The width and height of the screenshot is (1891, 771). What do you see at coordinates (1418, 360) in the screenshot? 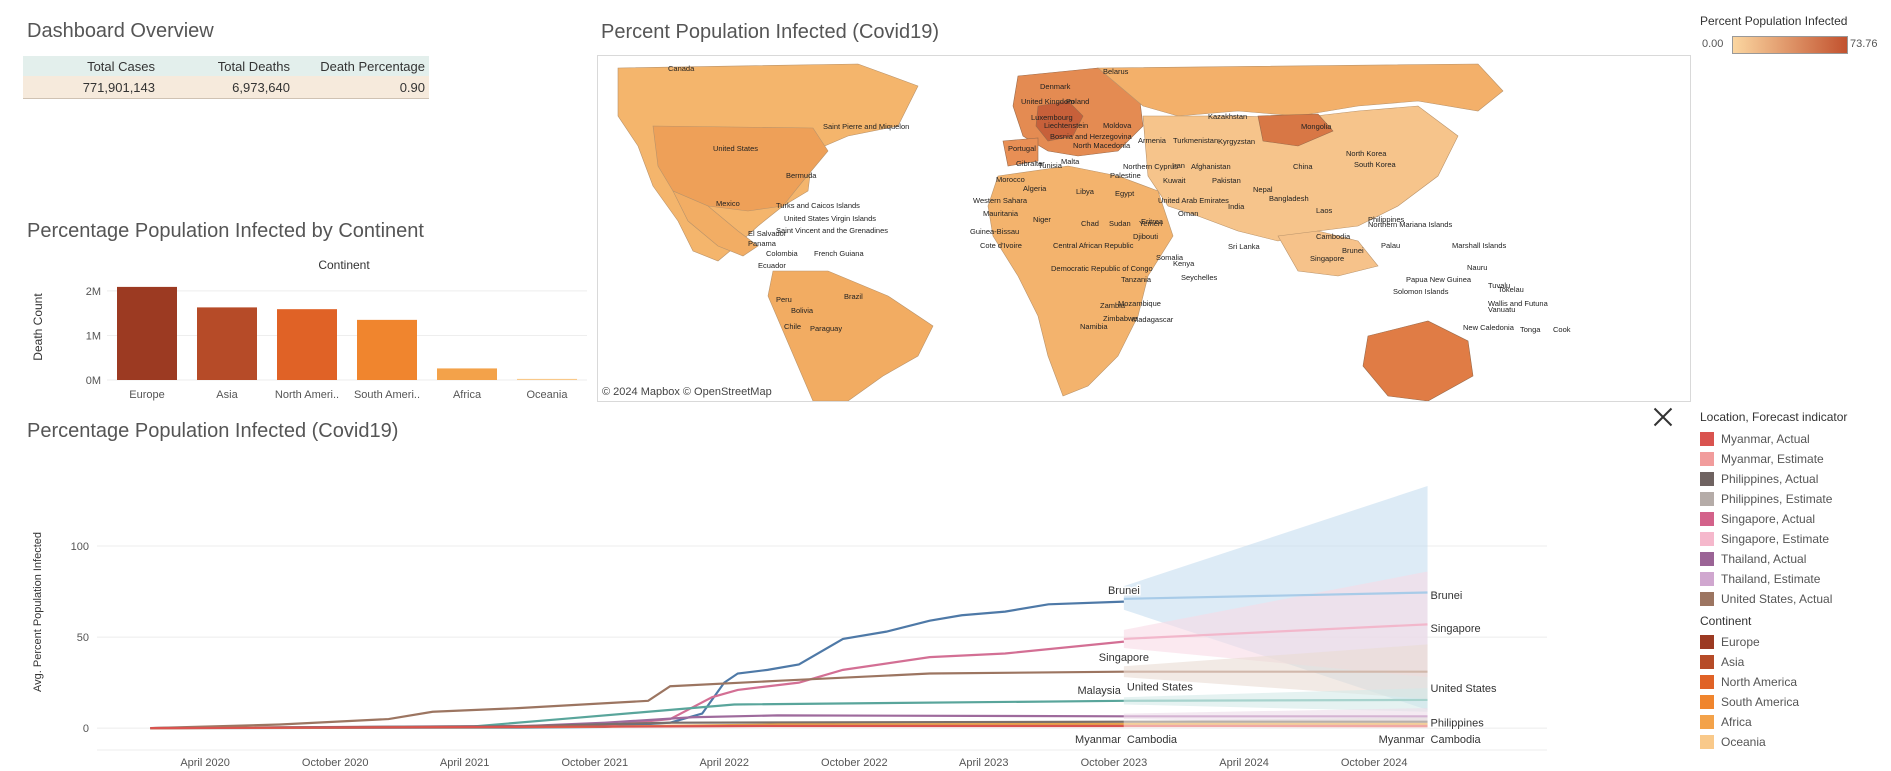
I see `map-shape-australia` at bounding box center [1418, 360].